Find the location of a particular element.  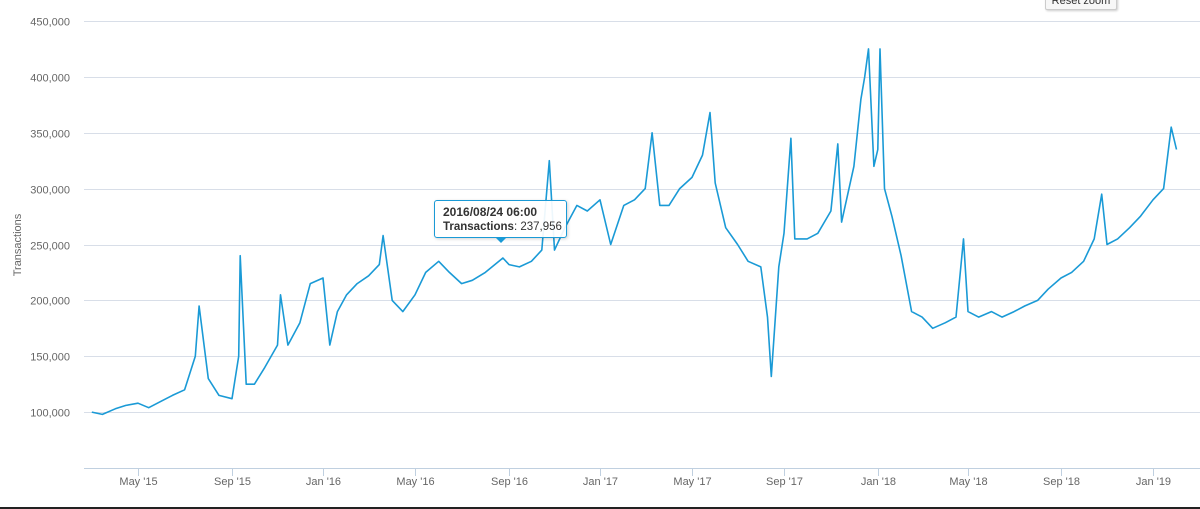

x-tick-label: Sep '16 is located at coordinates (509, 482).